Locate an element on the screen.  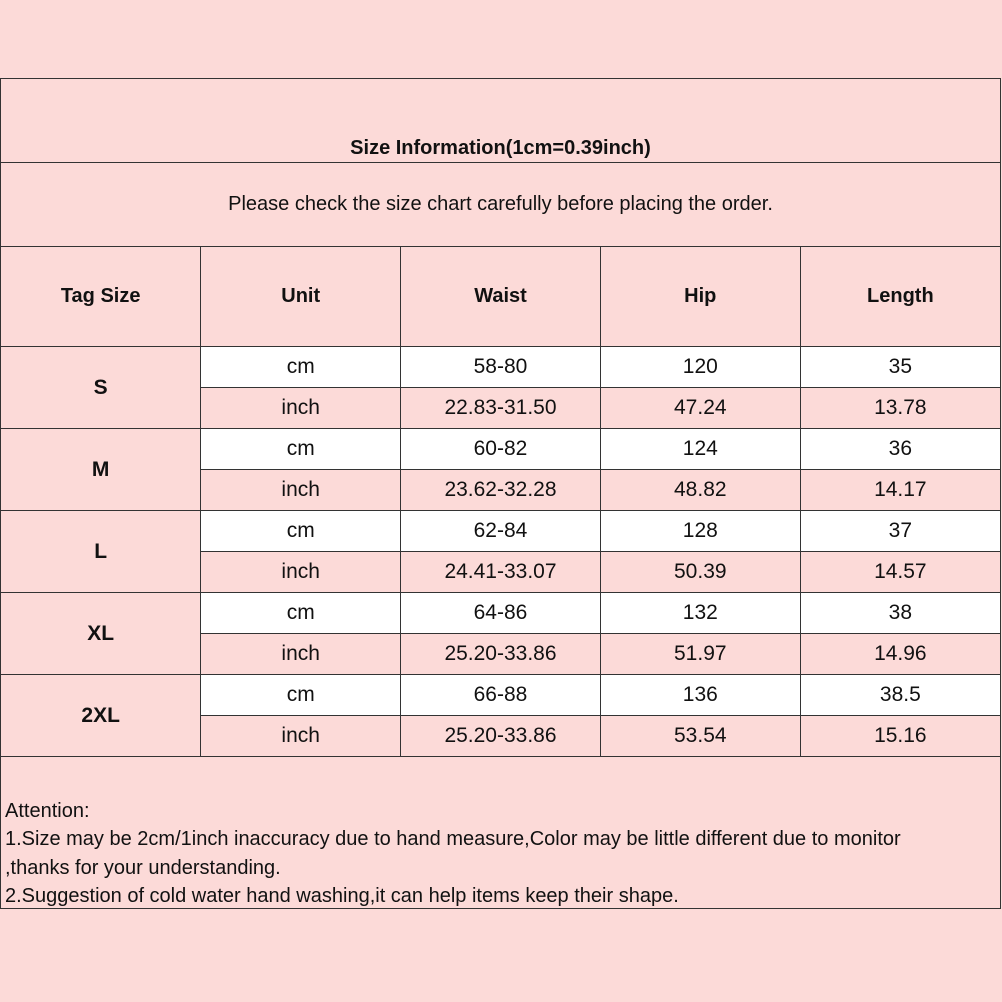
waist-cell: 64-86 is located at coordinates (500, 613).